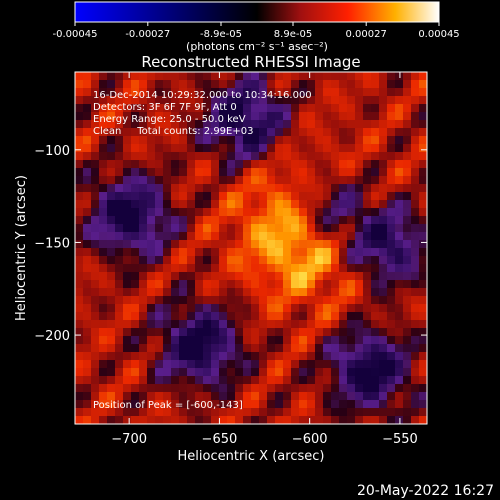 The image size is (500, 500). Describe the element at coordinates (257, 12) in the screenshot. I see `colorbar-gradient` at that location.